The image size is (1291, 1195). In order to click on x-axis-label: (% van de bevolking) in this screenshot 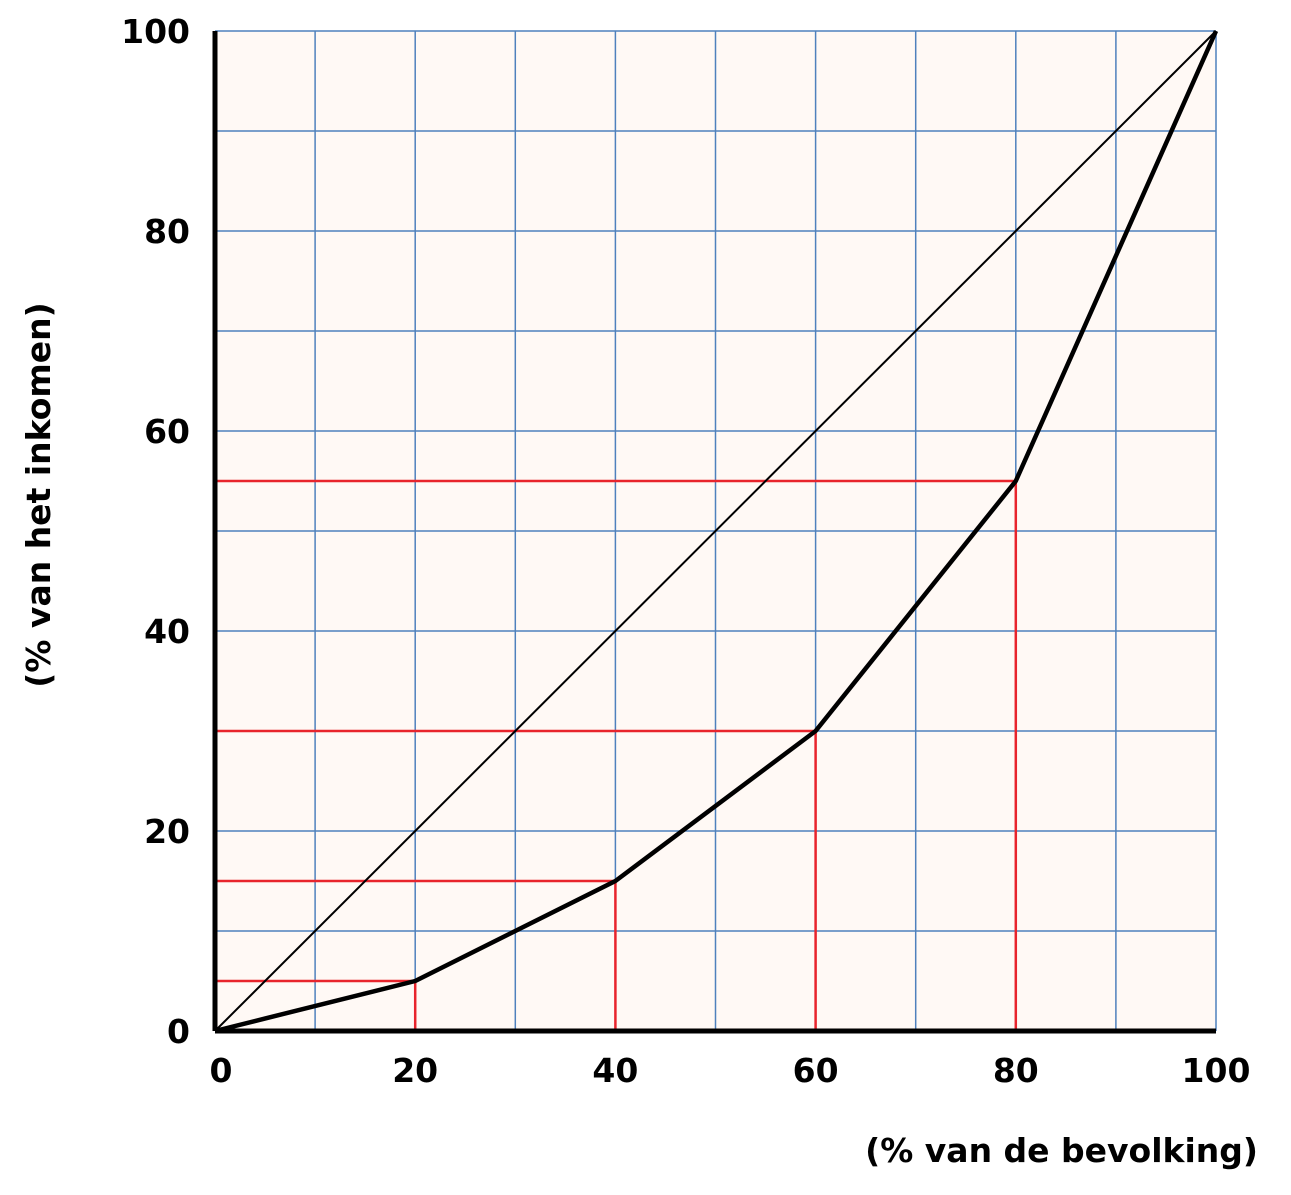, I will do `click(1061, 1150)`.